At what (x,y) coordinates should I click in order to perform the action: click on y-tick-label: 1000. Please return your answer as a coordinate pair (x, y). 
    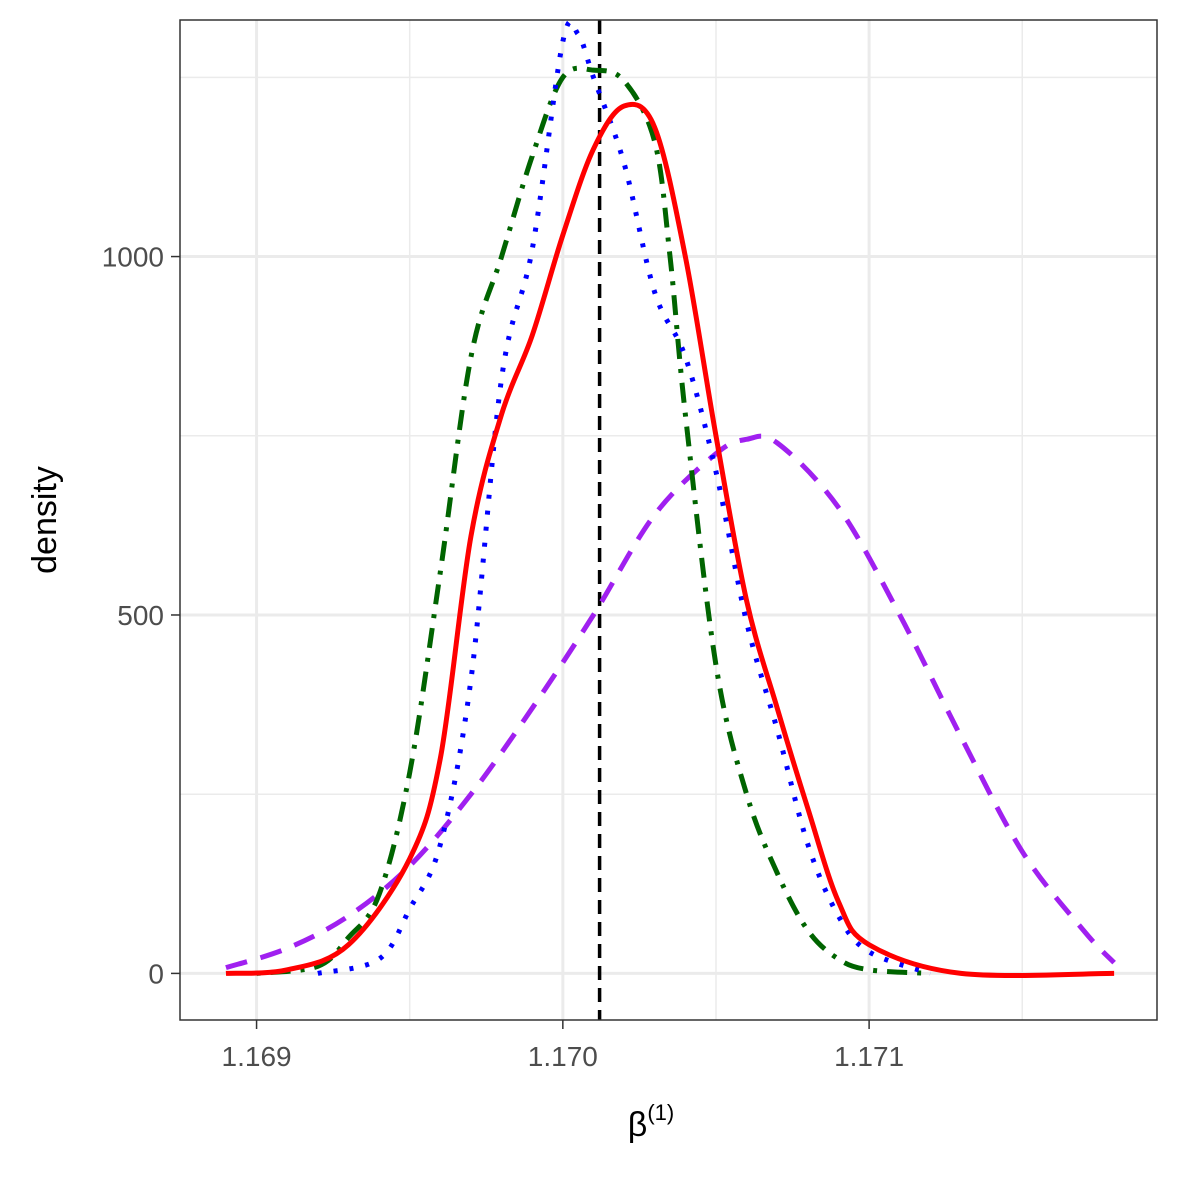
    Looking at the image, I should click on (133, 257).